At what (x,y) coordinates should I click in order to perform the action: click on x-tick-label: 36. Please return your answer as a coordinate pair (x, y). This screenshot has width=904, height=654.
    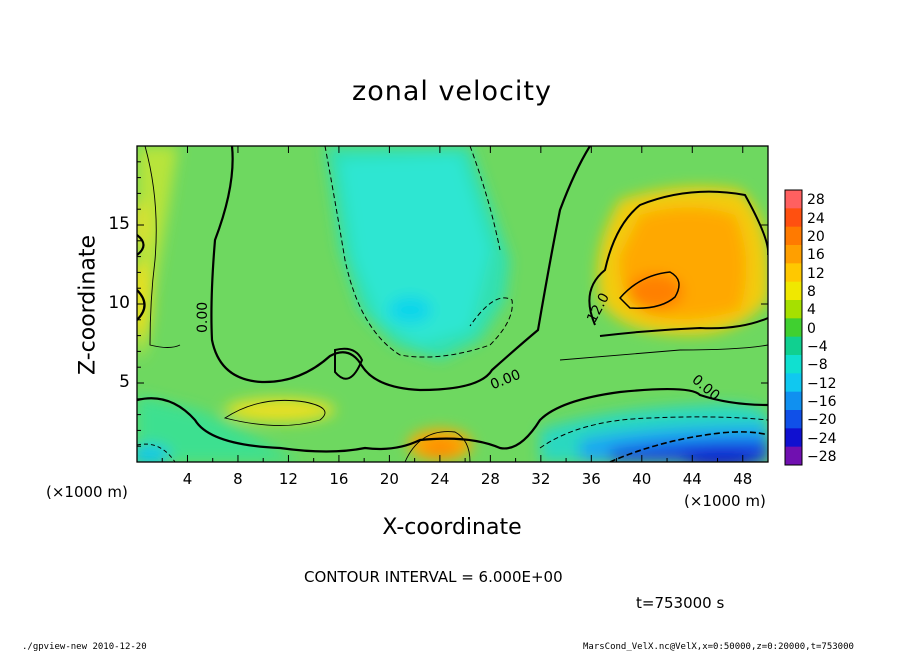
    Looking at the image, I should click on (591, 479).